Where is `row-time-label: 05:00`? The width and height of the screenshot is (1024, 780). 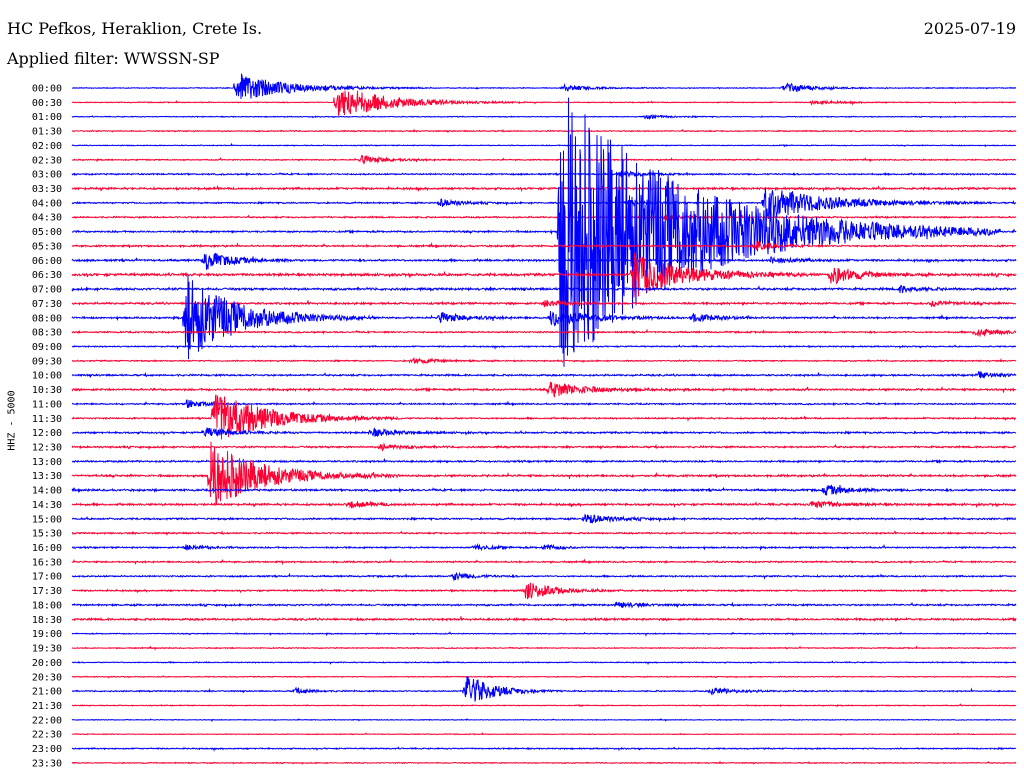
row-time-label: 05:00 is located at coordinates (47, 232).